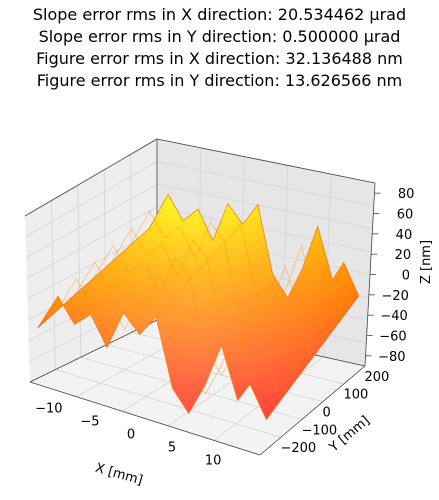 Image resolution: width=439 pixels, height=500 pixels. What do you see at coordinates (356, 395) in the screenshot?
I see `y-tick-label: 100` at bounding box center [356, 395].